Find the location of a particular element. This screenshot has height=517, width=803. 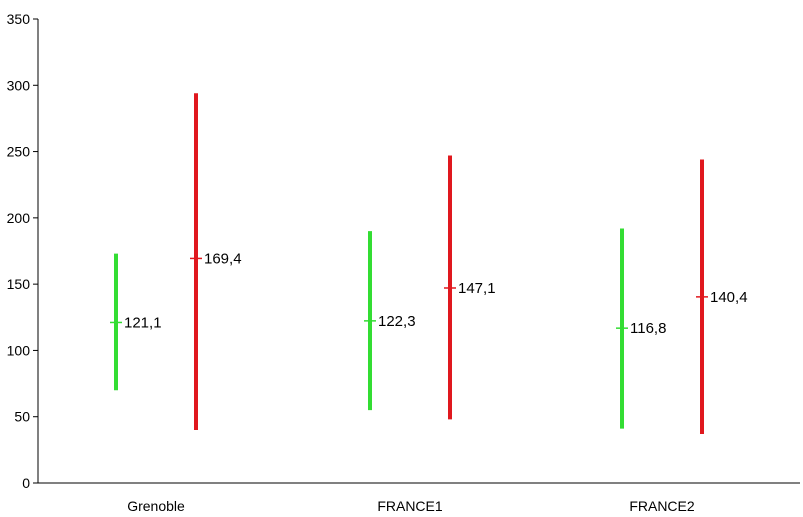

y-tick-label: 250 is located at coordinates (19, 152).